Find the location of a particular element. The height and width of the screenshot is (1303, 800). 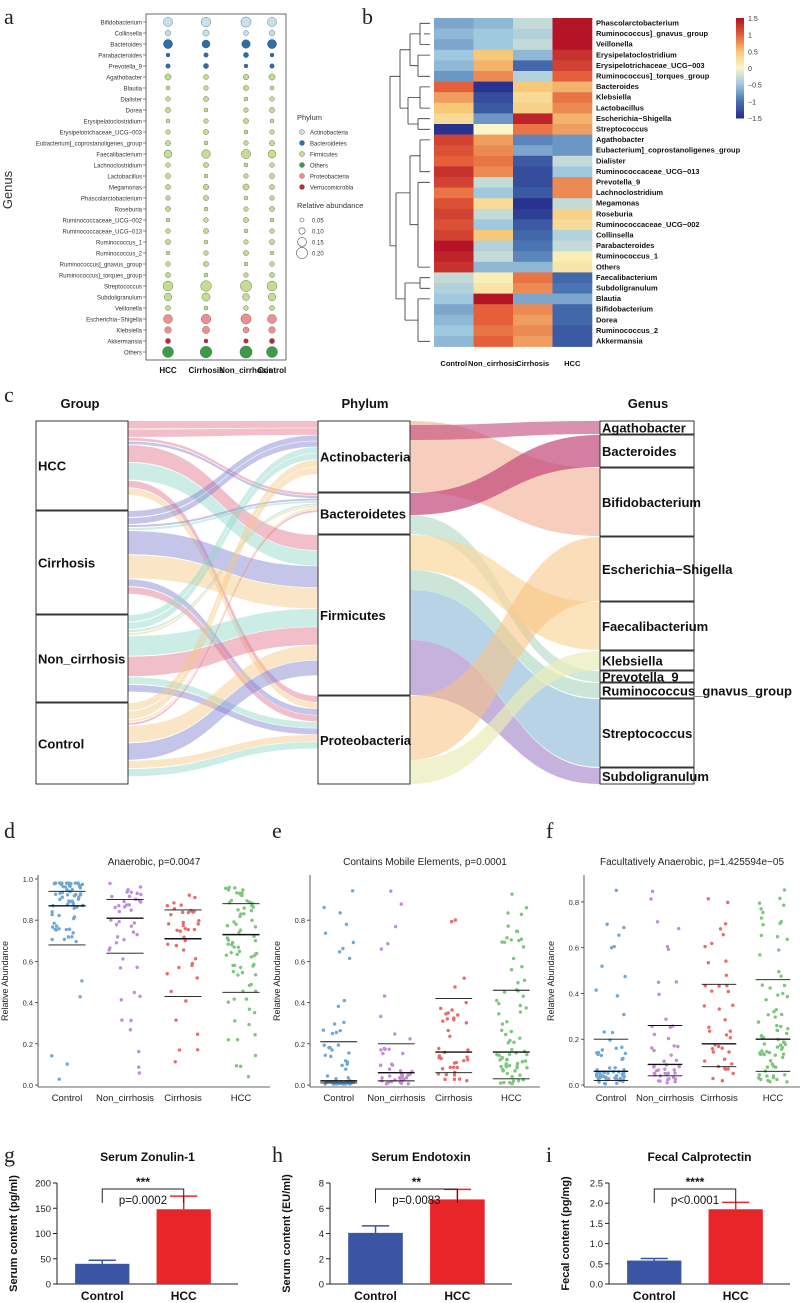

colorbar-tick: −1.5 is located at coordinates (755, 119).